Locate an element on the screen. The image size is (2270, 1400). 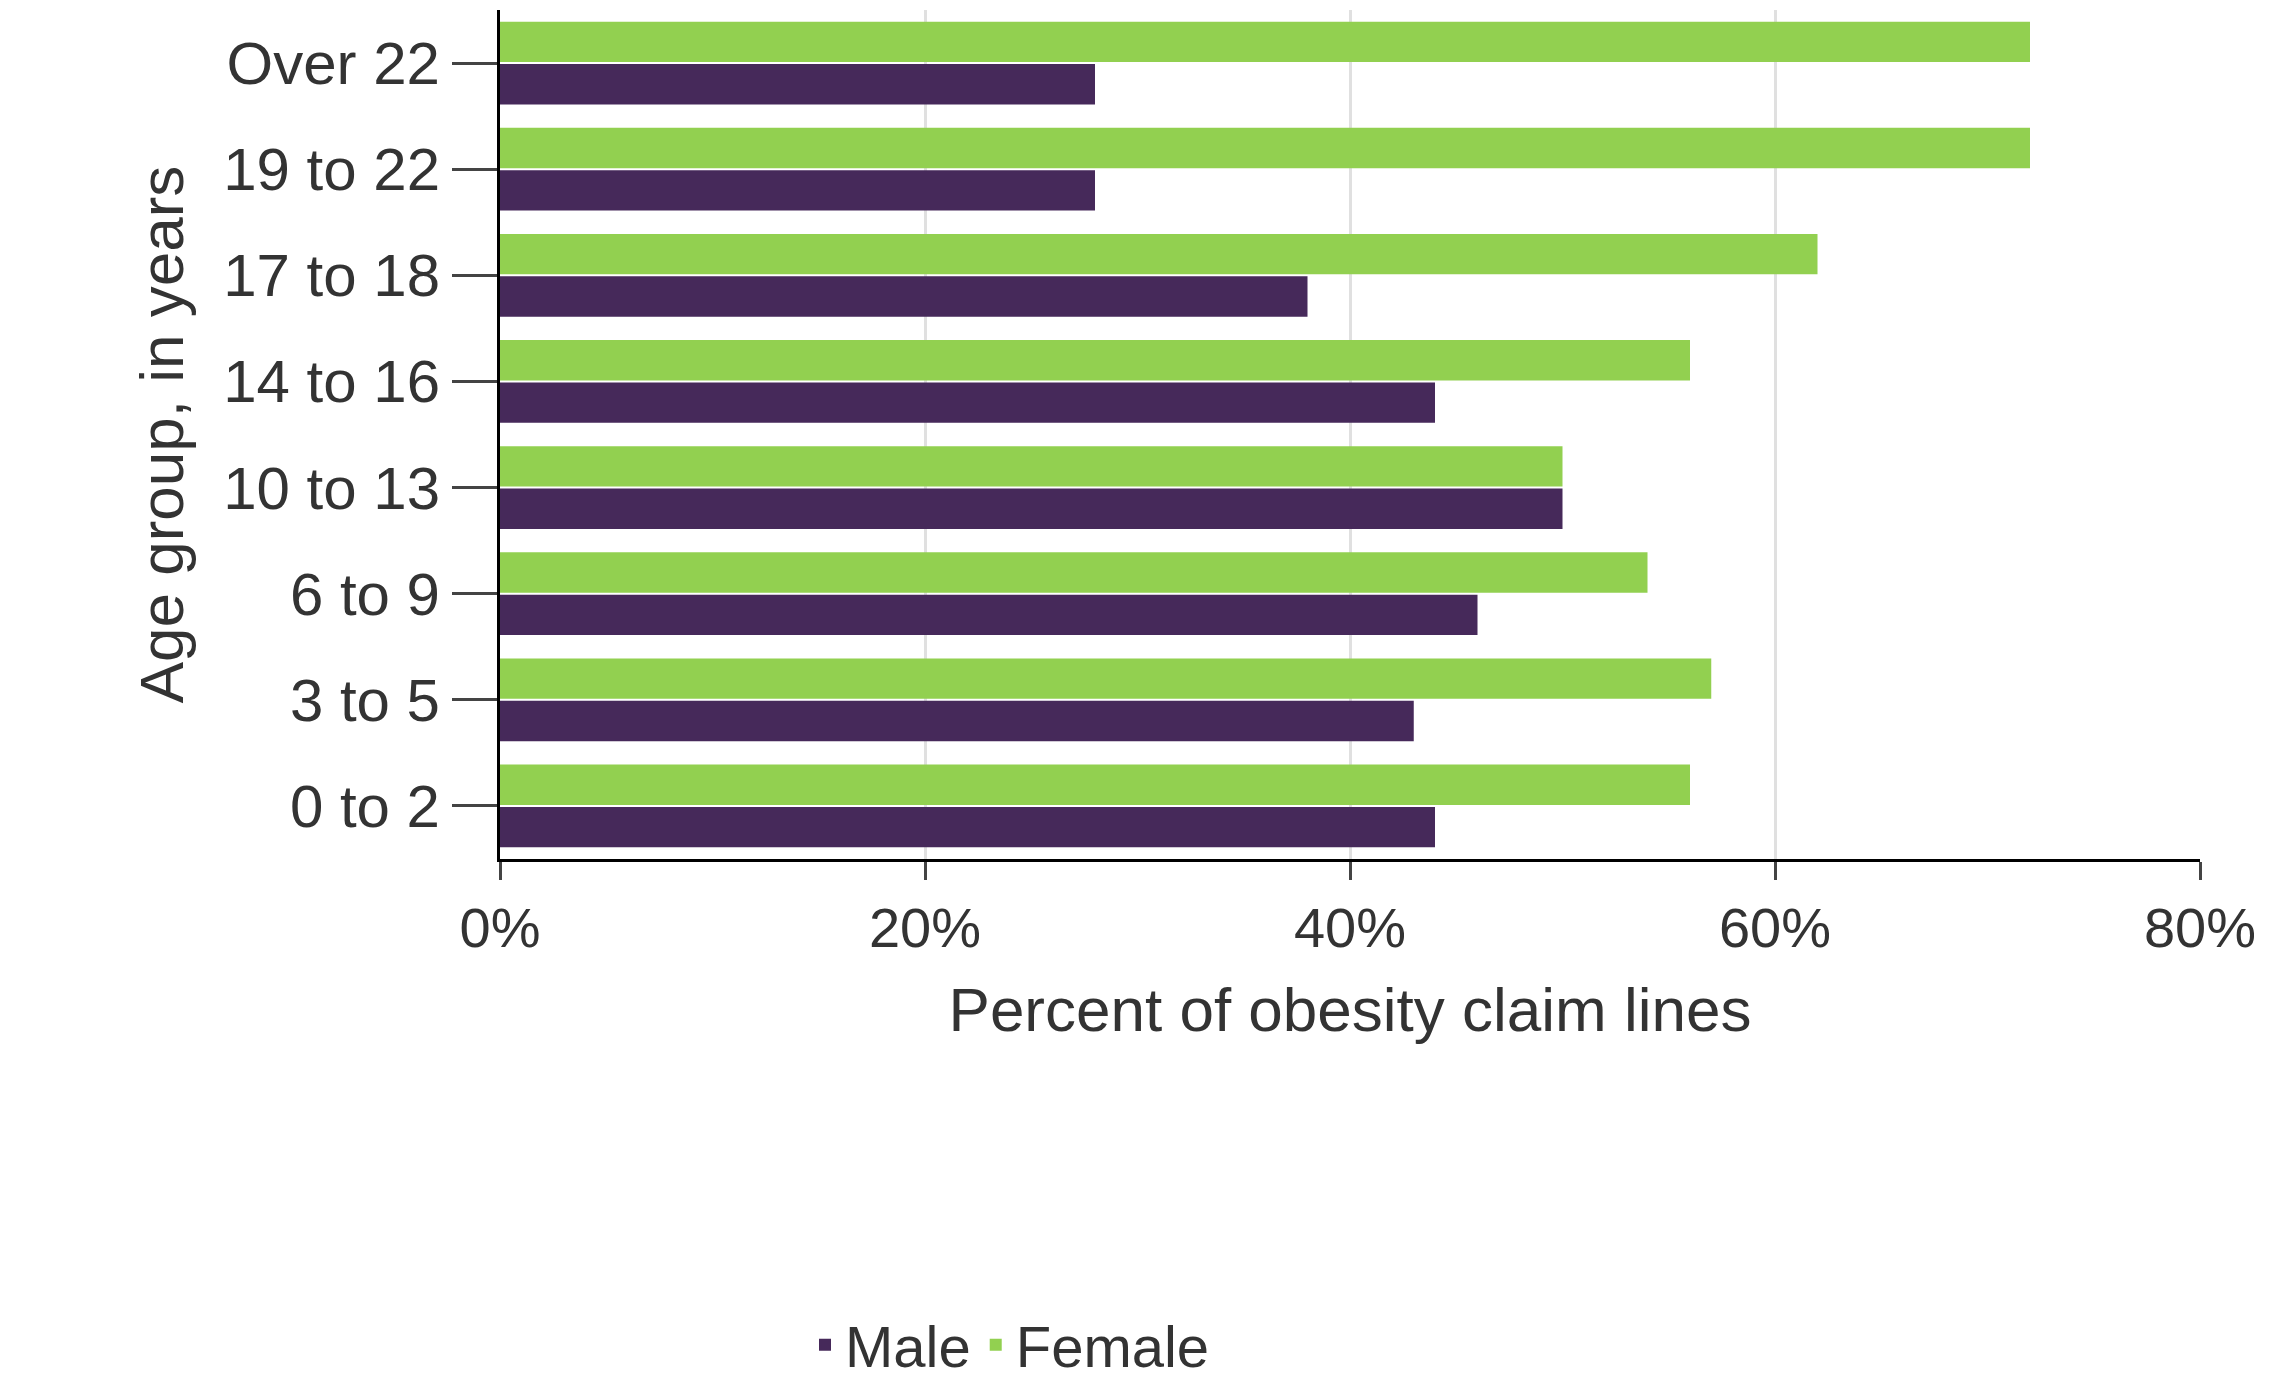
y-tick-label: 17 to 18 is located at coordinates (331, 276).